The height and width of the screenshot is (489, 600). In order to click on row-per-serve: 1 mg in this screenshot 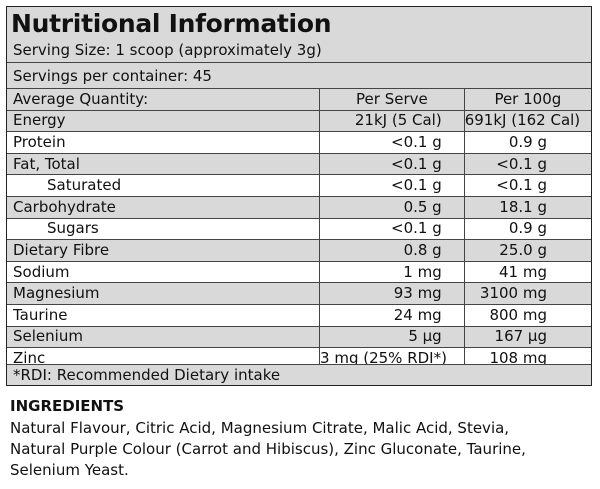, I will do `click(392, 271)`.